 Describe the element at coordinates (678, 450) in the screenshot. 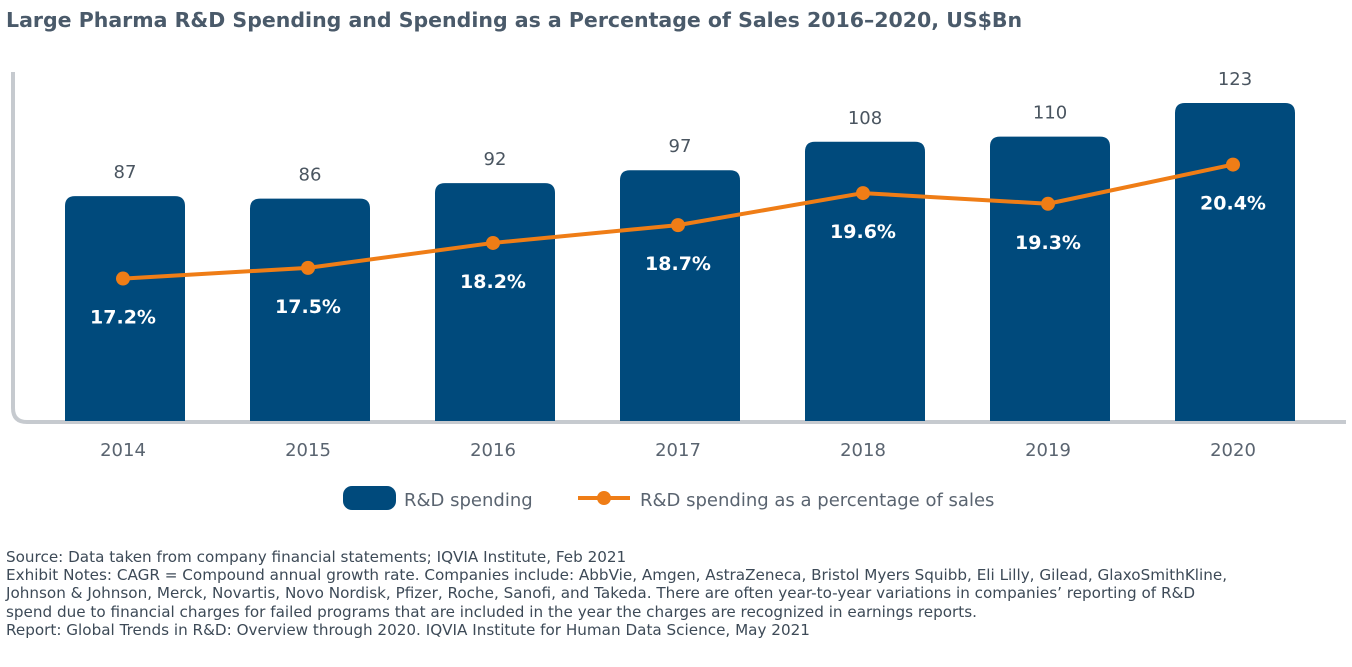

I see `x-tick-label: 2017` at that location.